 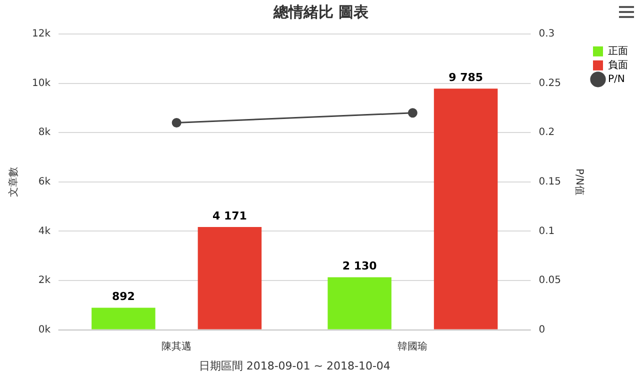 What do you see at coordinates (549, 182) in the screenshot?
I see `y2-tick-label: 0.15` at bounding box center [549, 182].